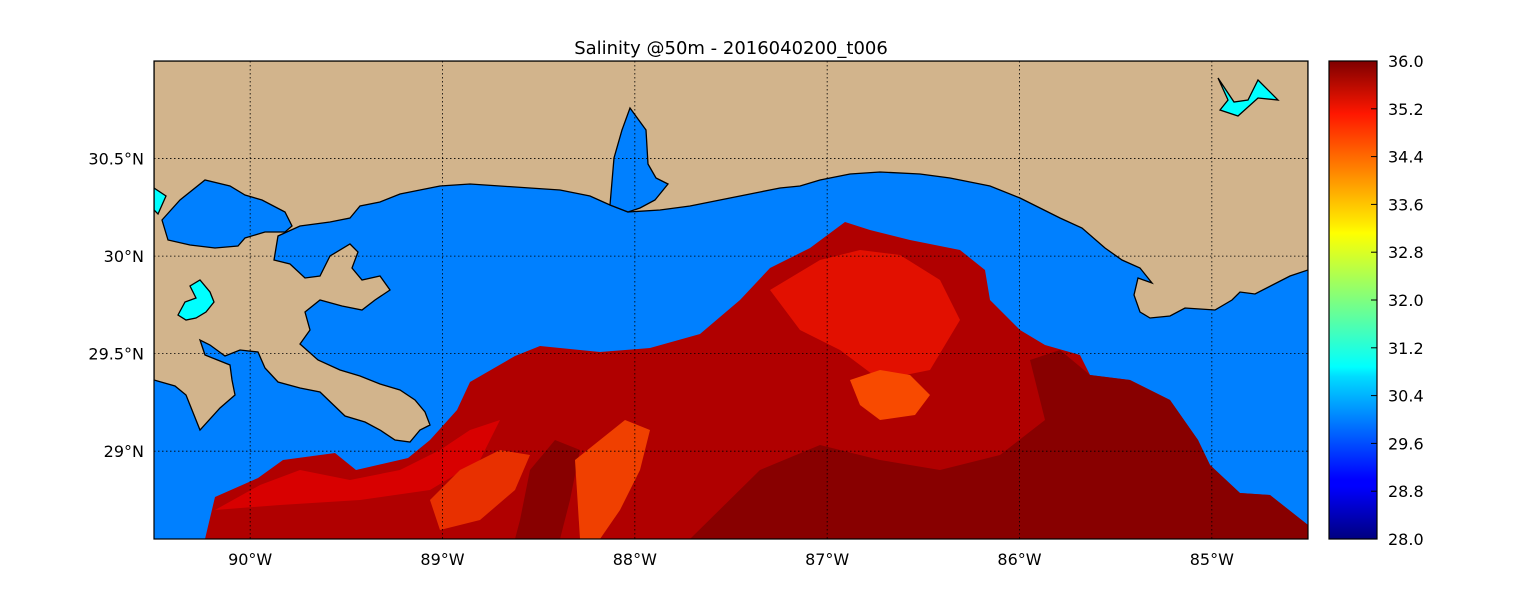 The height and width of the screenshot is (600, 1539). What do you see at coordinates (827, 559) in the screenshot?
I see `longitude-label: 87°W` at bounding box center [827, 559].